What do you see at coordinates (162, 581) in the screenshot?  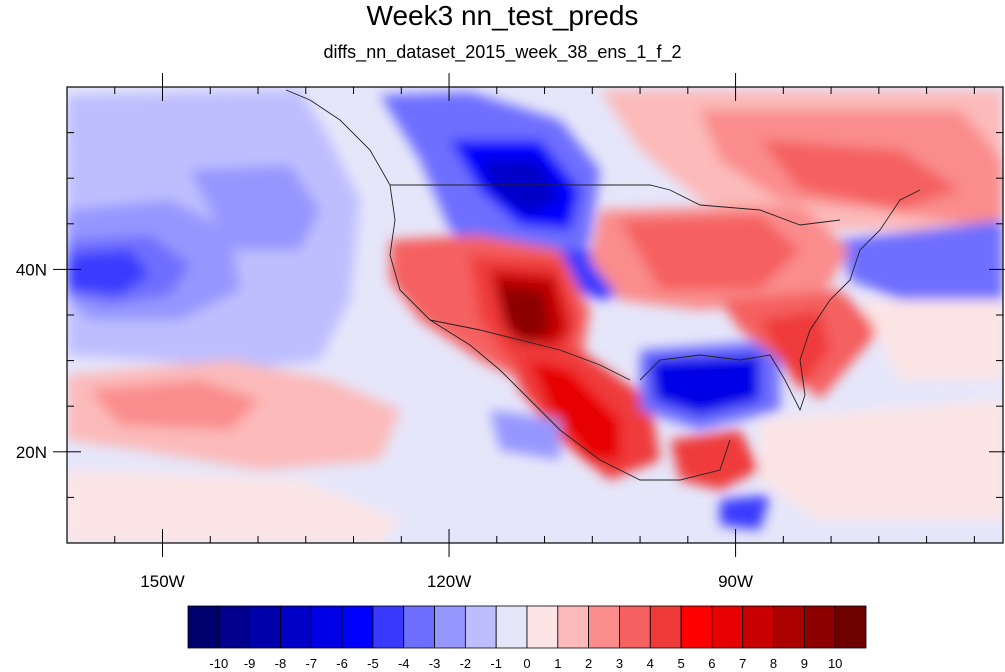 I see `x-tick-label: 150W` at bounding box center [162, 581].